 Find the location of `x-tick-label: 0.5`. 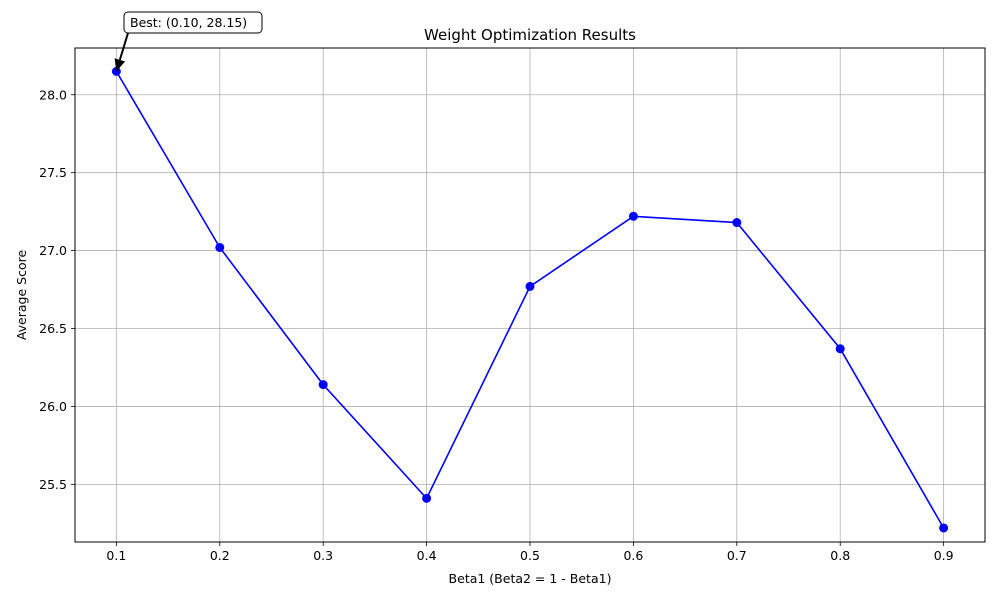

x-tick-label: 0.5 is located at coordinates (530, 555).